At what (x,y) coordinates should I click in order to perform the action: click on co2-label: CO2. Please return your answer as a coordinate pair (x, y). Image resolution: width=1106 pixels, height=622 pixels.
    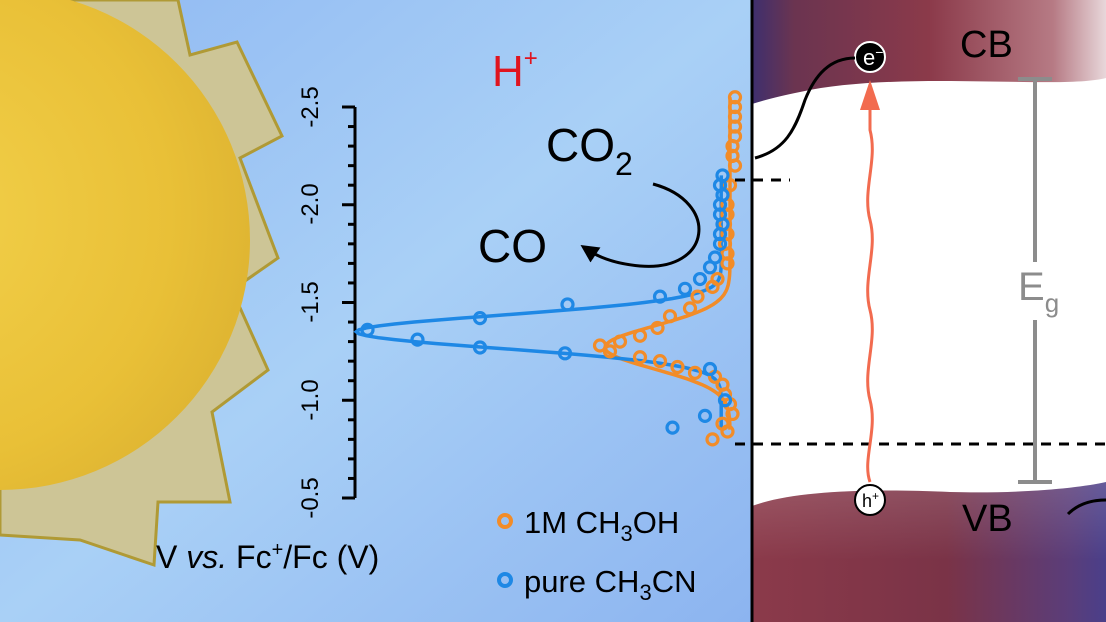
    Looking at the image, I should click on (589, 150).